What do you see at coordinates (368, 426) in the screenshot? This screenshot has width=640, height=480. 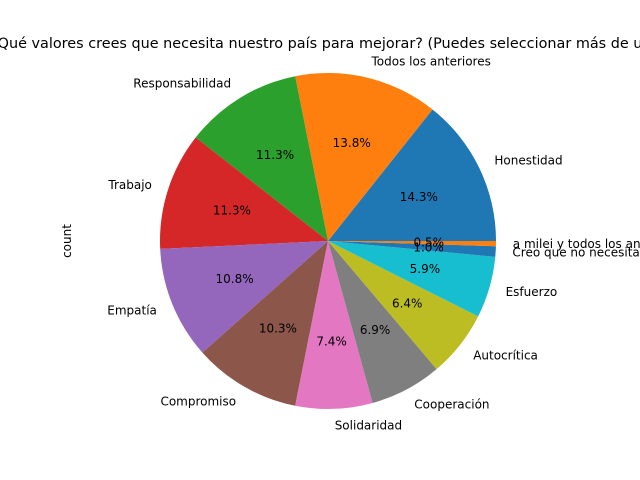 I see `slice-label: Solidaridad` at bounding box center [368, 426].